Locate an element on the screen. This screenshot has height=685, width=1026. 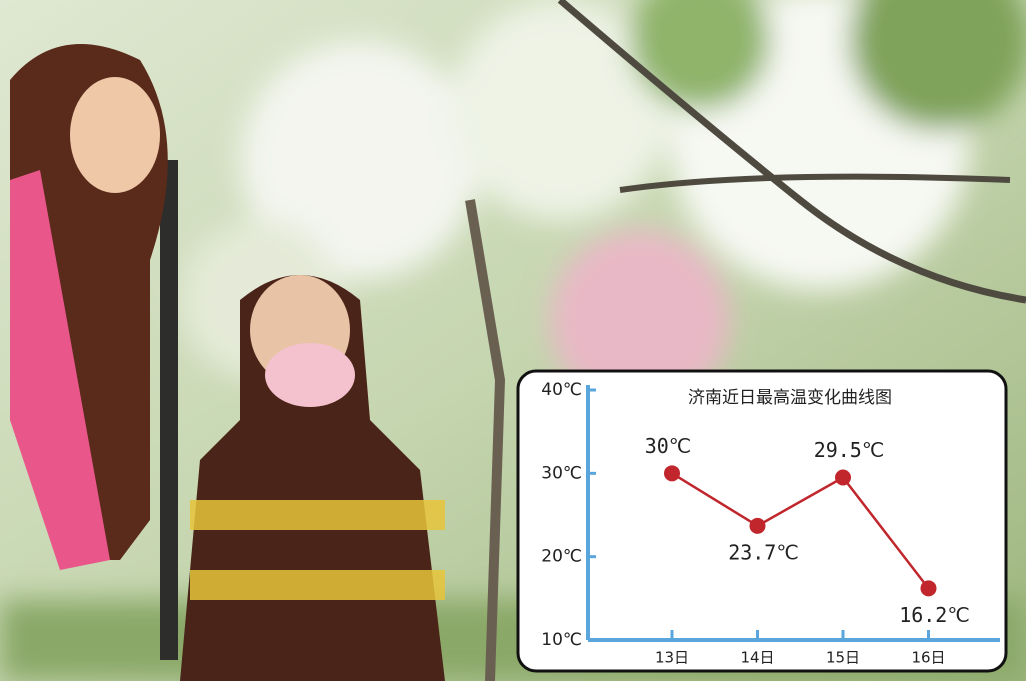
value-label: 29.5℃ is located at coordinates (849, 450).